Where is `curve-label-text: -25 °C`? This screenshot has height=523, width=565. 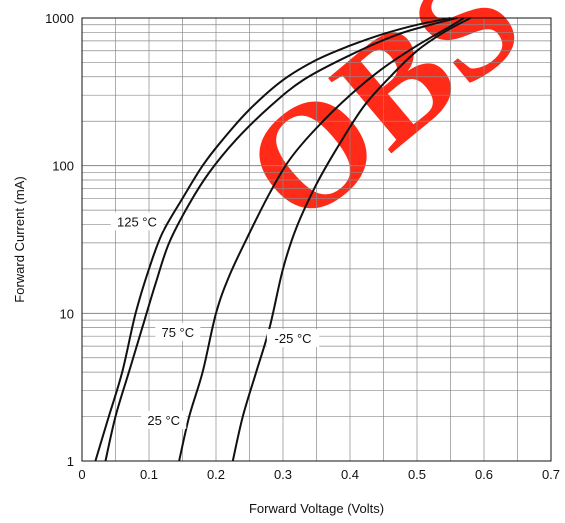
curve-label-text: -25 °C is located at coordinates (293, 338).